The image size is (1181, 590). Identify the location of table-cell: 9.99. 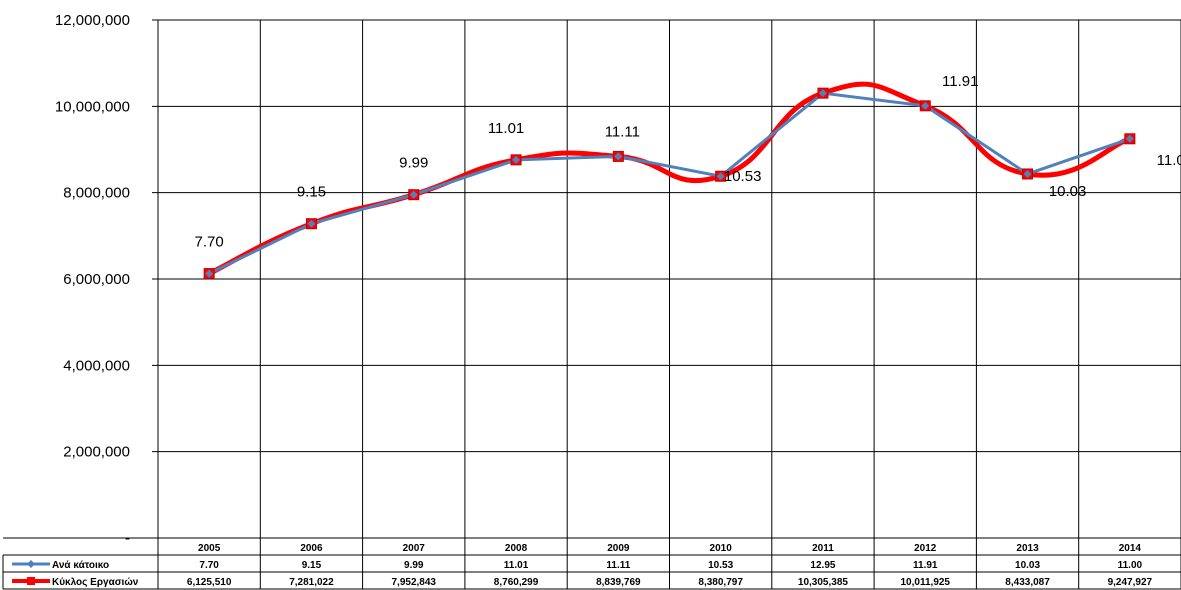
(414, 565).